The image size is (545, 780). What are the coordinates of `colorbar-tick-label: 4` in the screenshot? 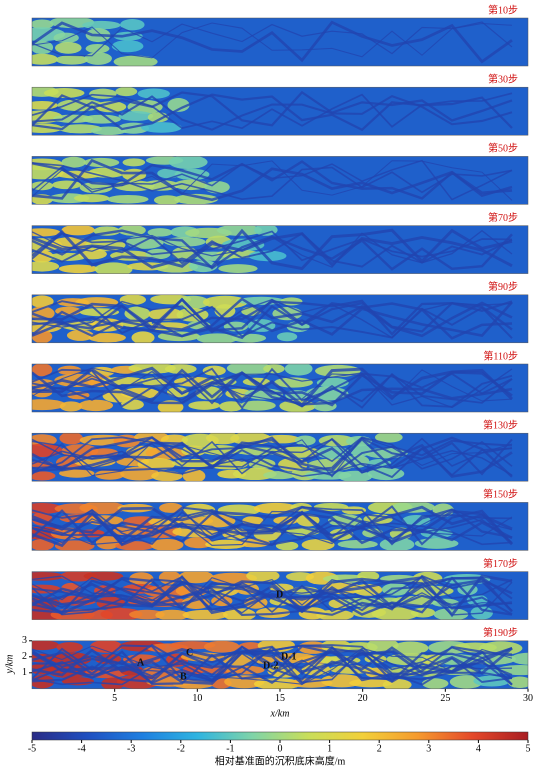 It's located at (478, 748).